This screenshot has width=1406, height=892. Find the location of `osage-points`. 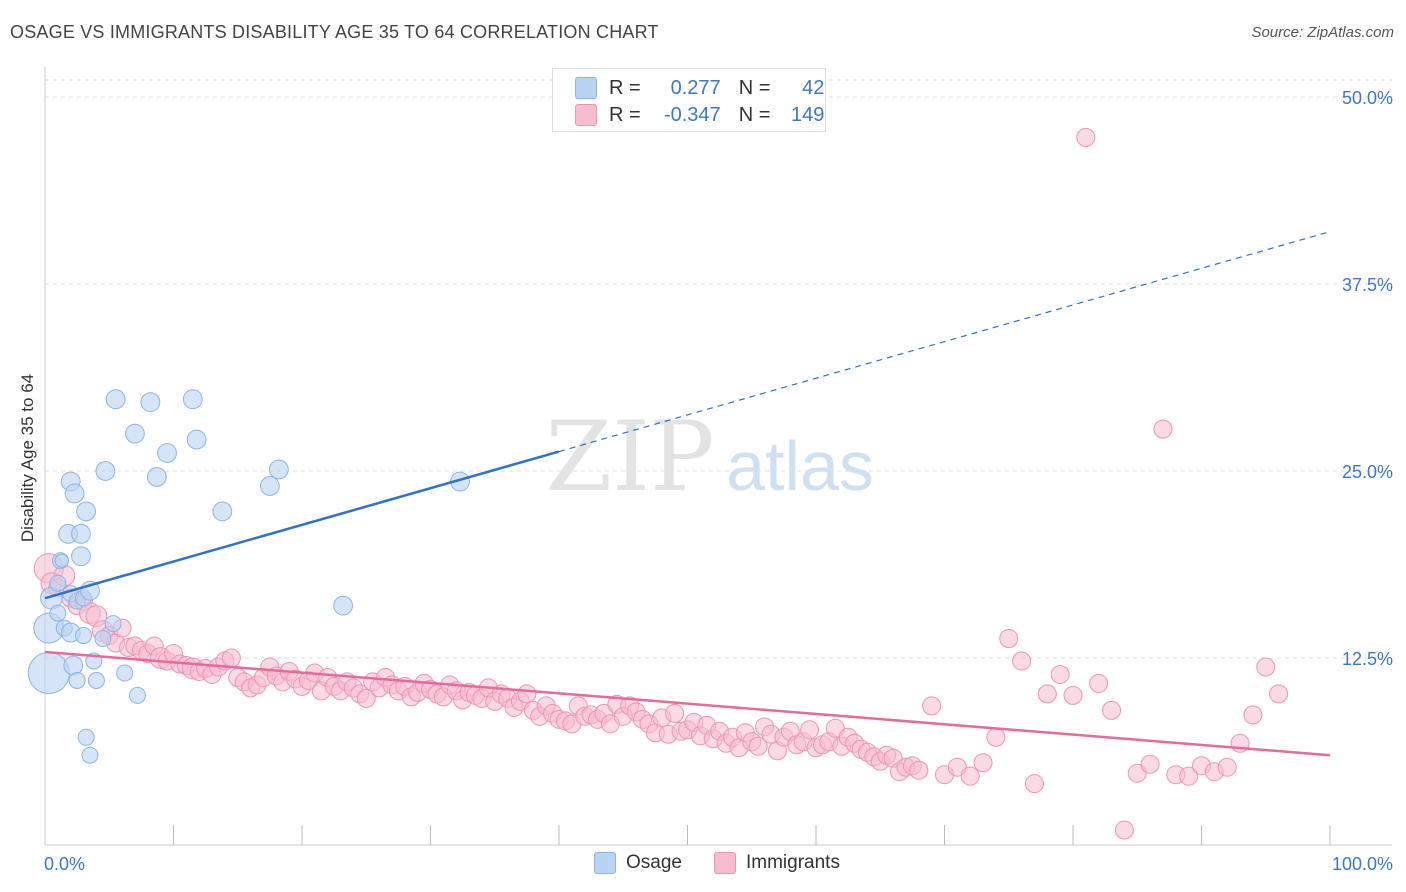

osage-points is located at coordinates (248, 576).